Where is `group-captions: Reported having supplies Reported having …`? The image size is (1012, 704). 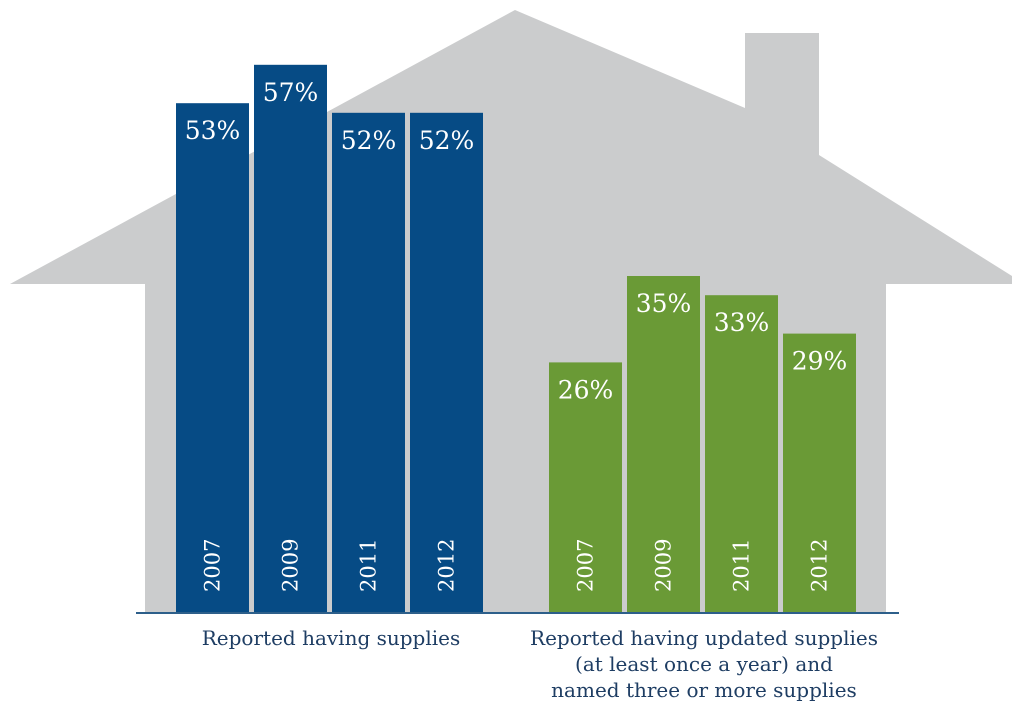 group-captions: Reported having supplies Reported having … is located at coordinates (540, 664).